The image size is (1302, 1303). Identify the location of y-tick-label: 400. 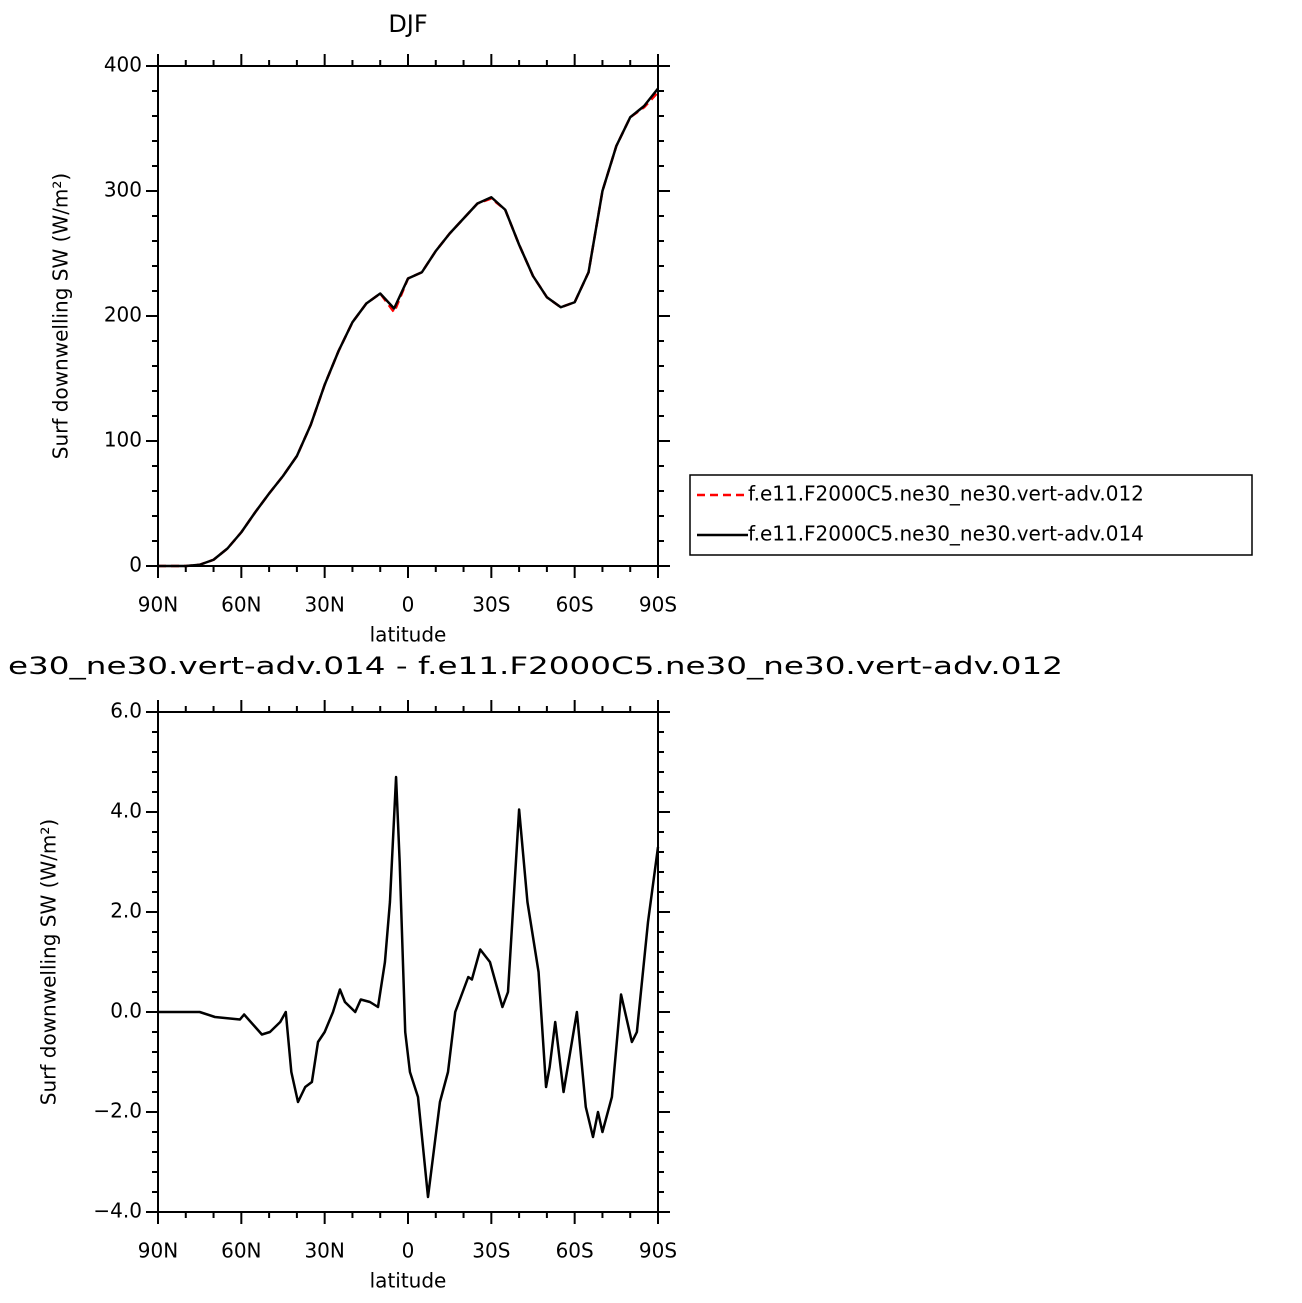
(123, 65).